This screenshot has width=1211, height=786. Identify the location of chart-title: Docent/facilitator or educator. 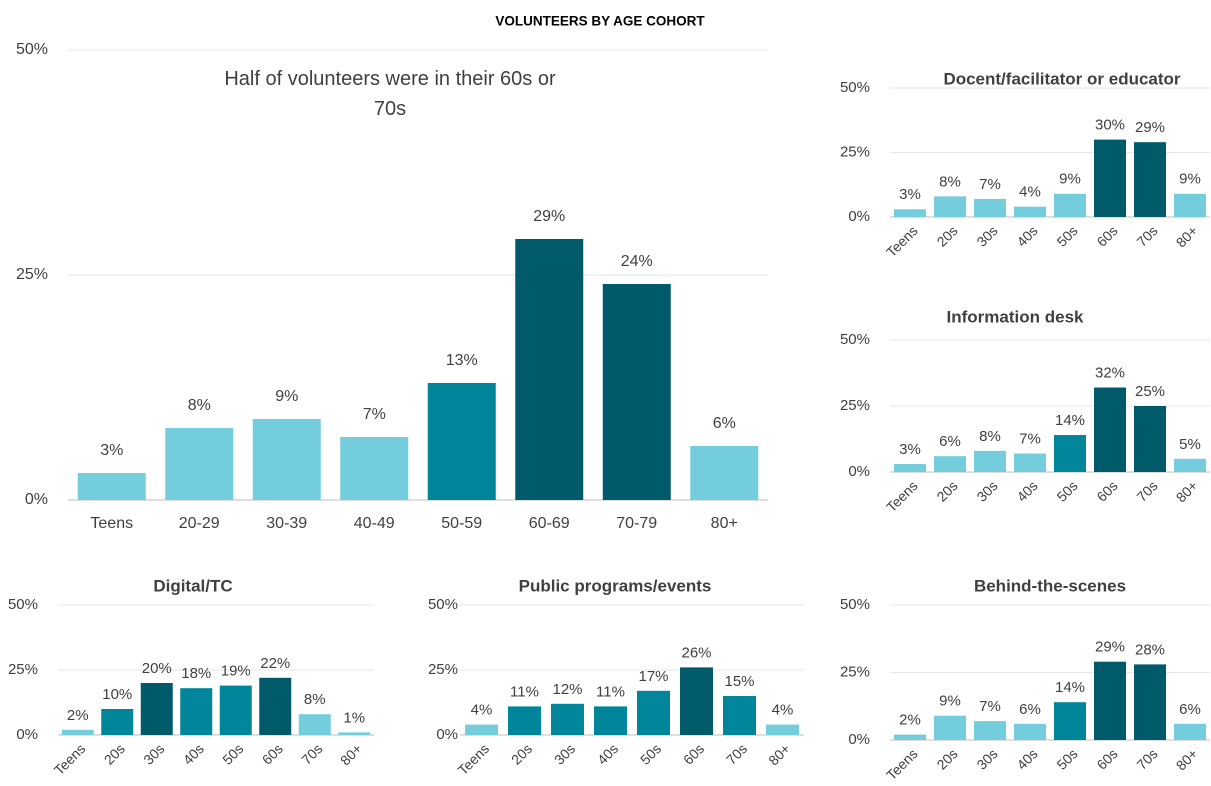
(1061, 78).